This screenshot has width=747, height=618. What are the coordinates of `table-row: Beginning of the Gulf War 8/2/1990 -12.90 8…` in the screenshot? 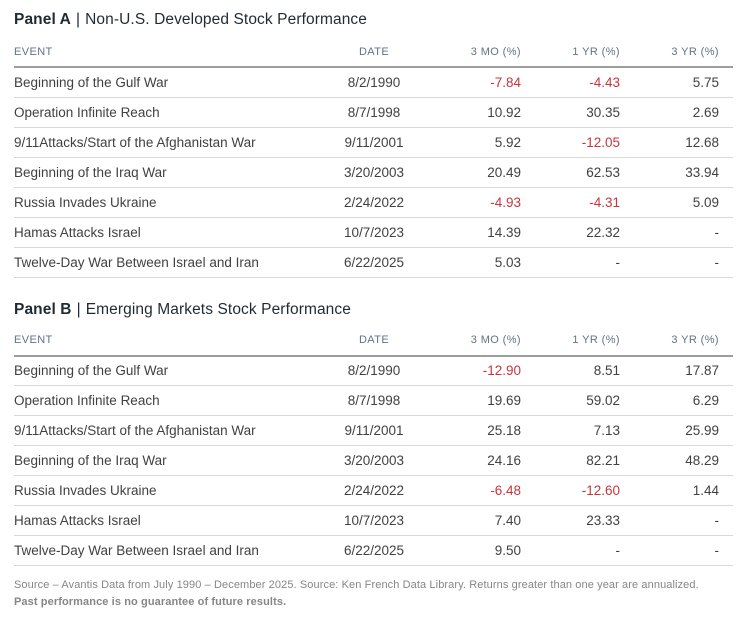 It's located at (373, 370).